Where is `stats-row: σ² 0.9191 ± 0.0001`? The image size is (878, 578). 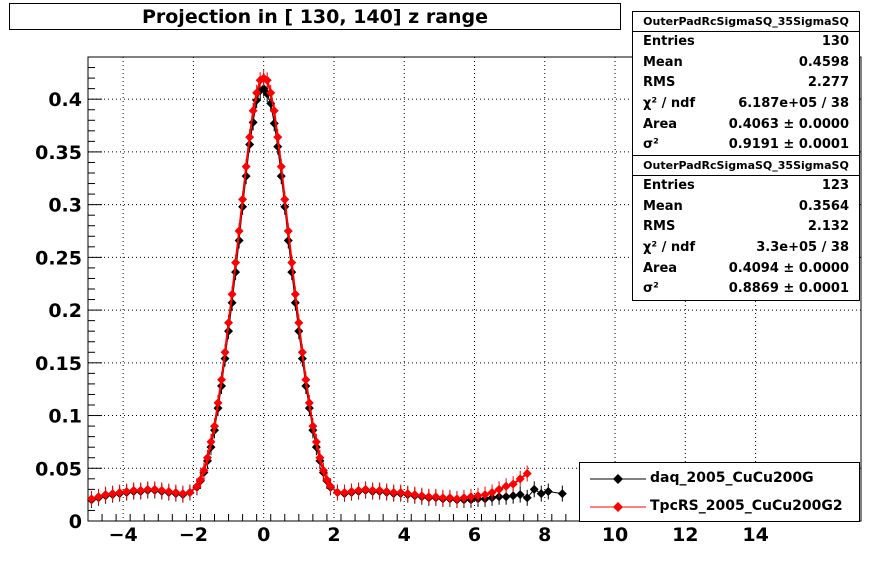
stats-row: σ² 0.9191 ± 0.0001 is located at coordinates (746, 145).